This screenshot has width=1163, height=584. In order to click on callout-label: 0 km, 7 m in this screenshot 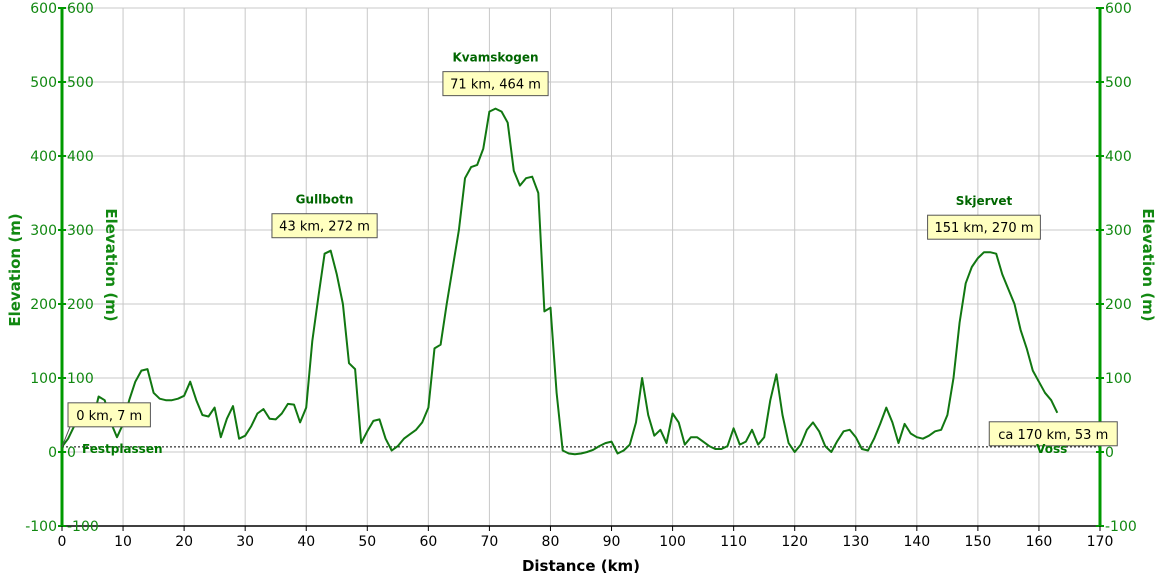, I will do `click(109, 416)`.